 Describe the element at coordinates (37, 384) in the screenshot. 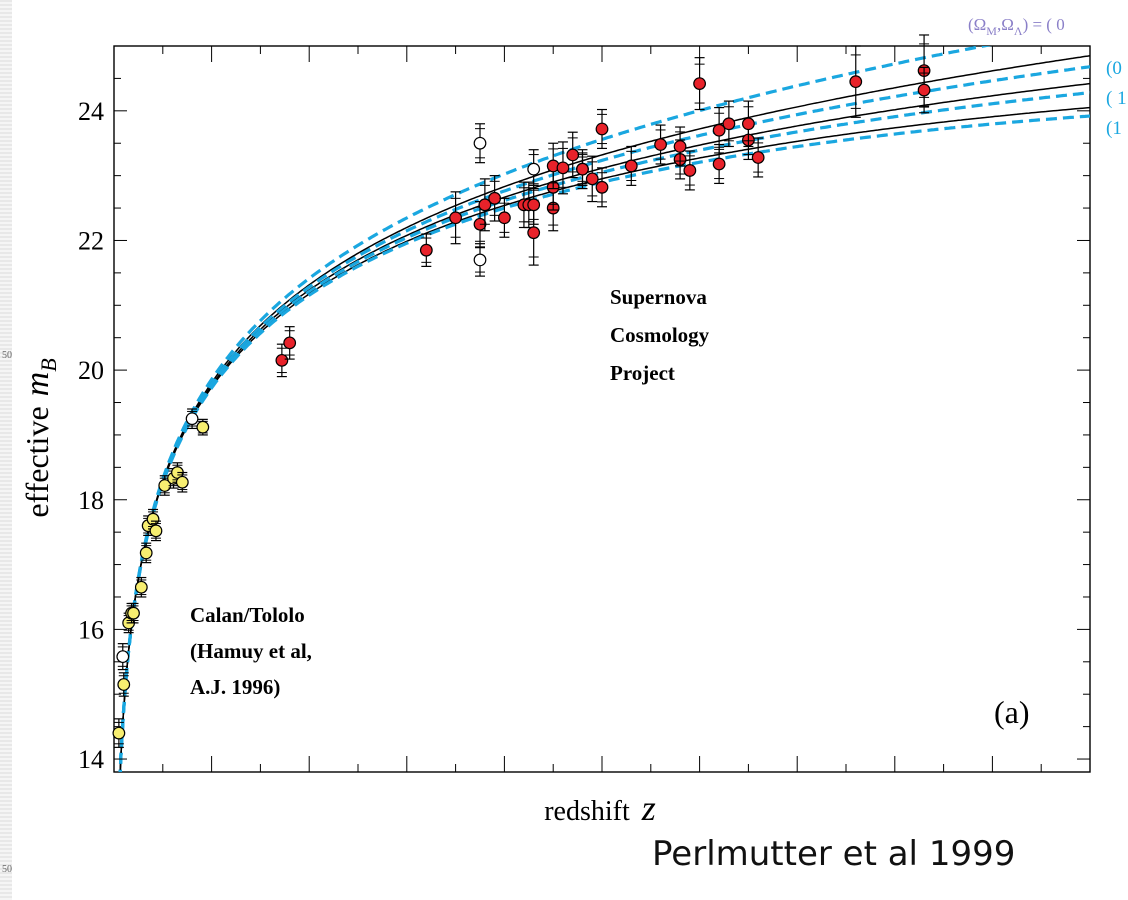

I see `y-axis-label-symbol: m` at that location.